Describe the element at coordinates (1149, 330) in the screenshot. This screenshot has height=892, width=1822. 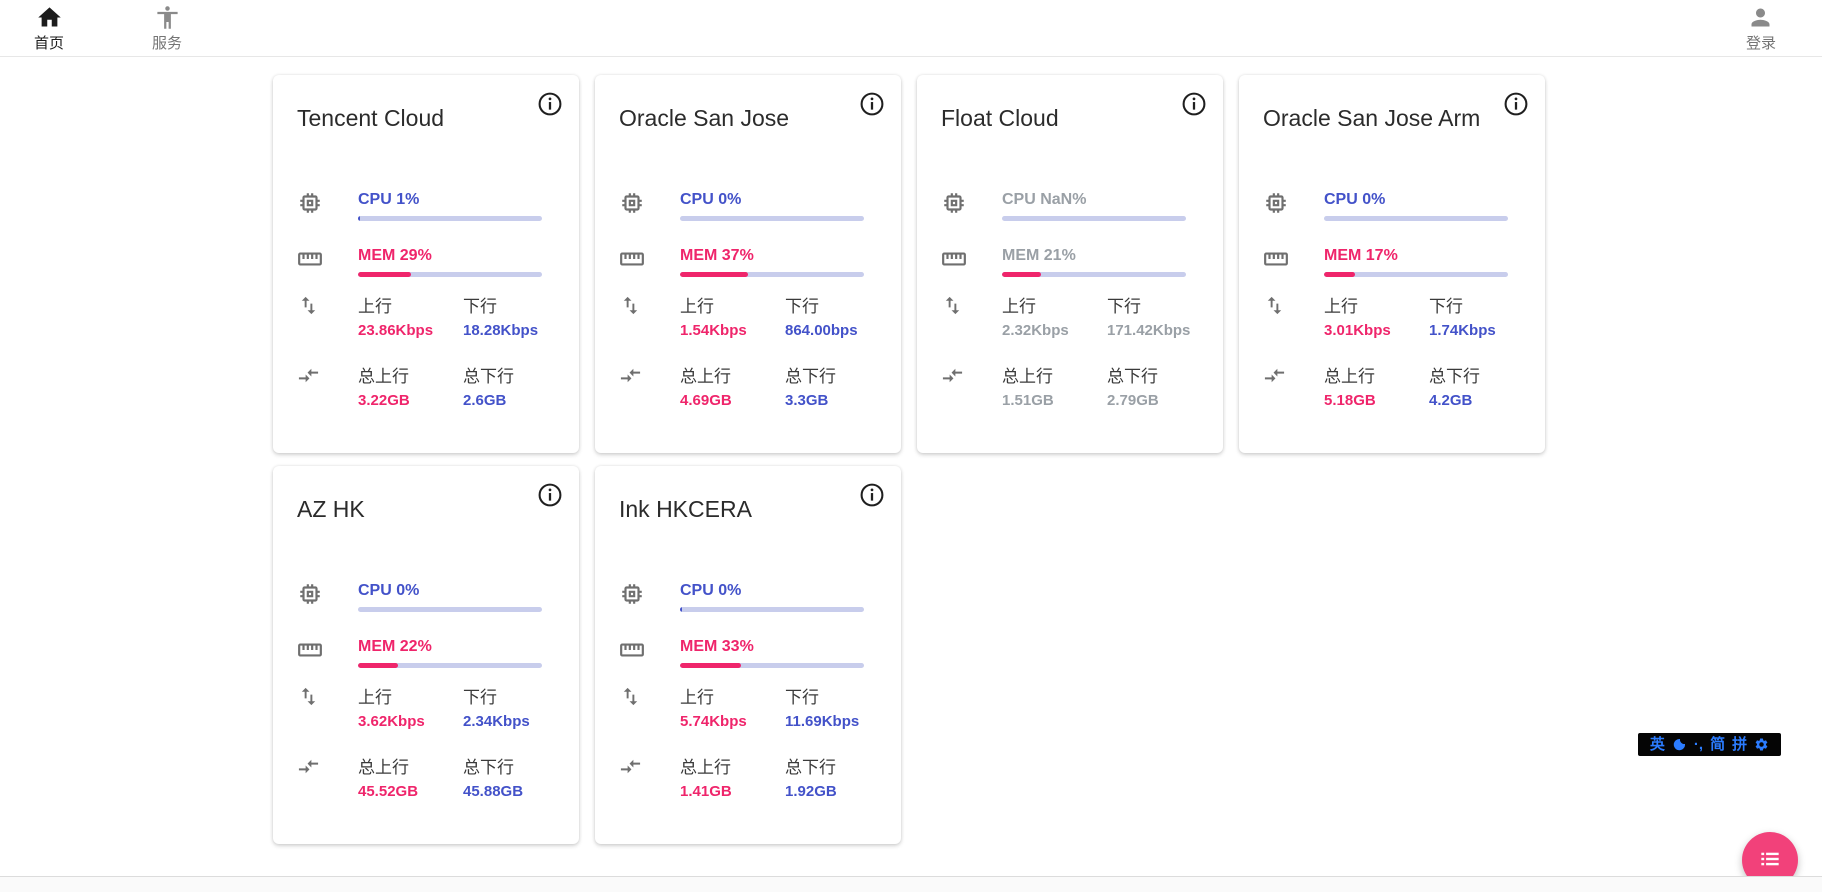
I see `download-speed-value: 171.42Kbps` at that location.